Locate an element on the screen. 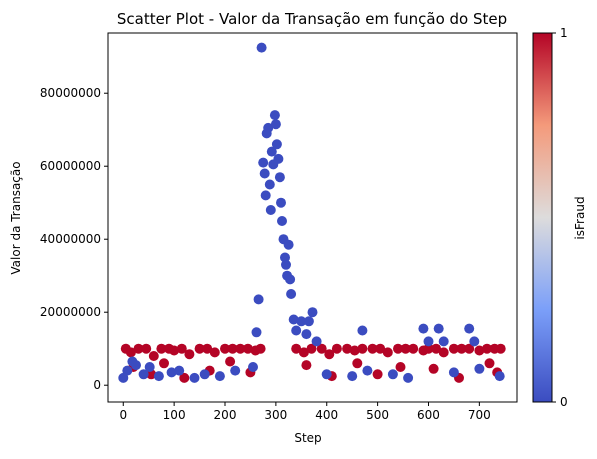  colorbar-tick-label: 1 is located at coordinates (564, 33).